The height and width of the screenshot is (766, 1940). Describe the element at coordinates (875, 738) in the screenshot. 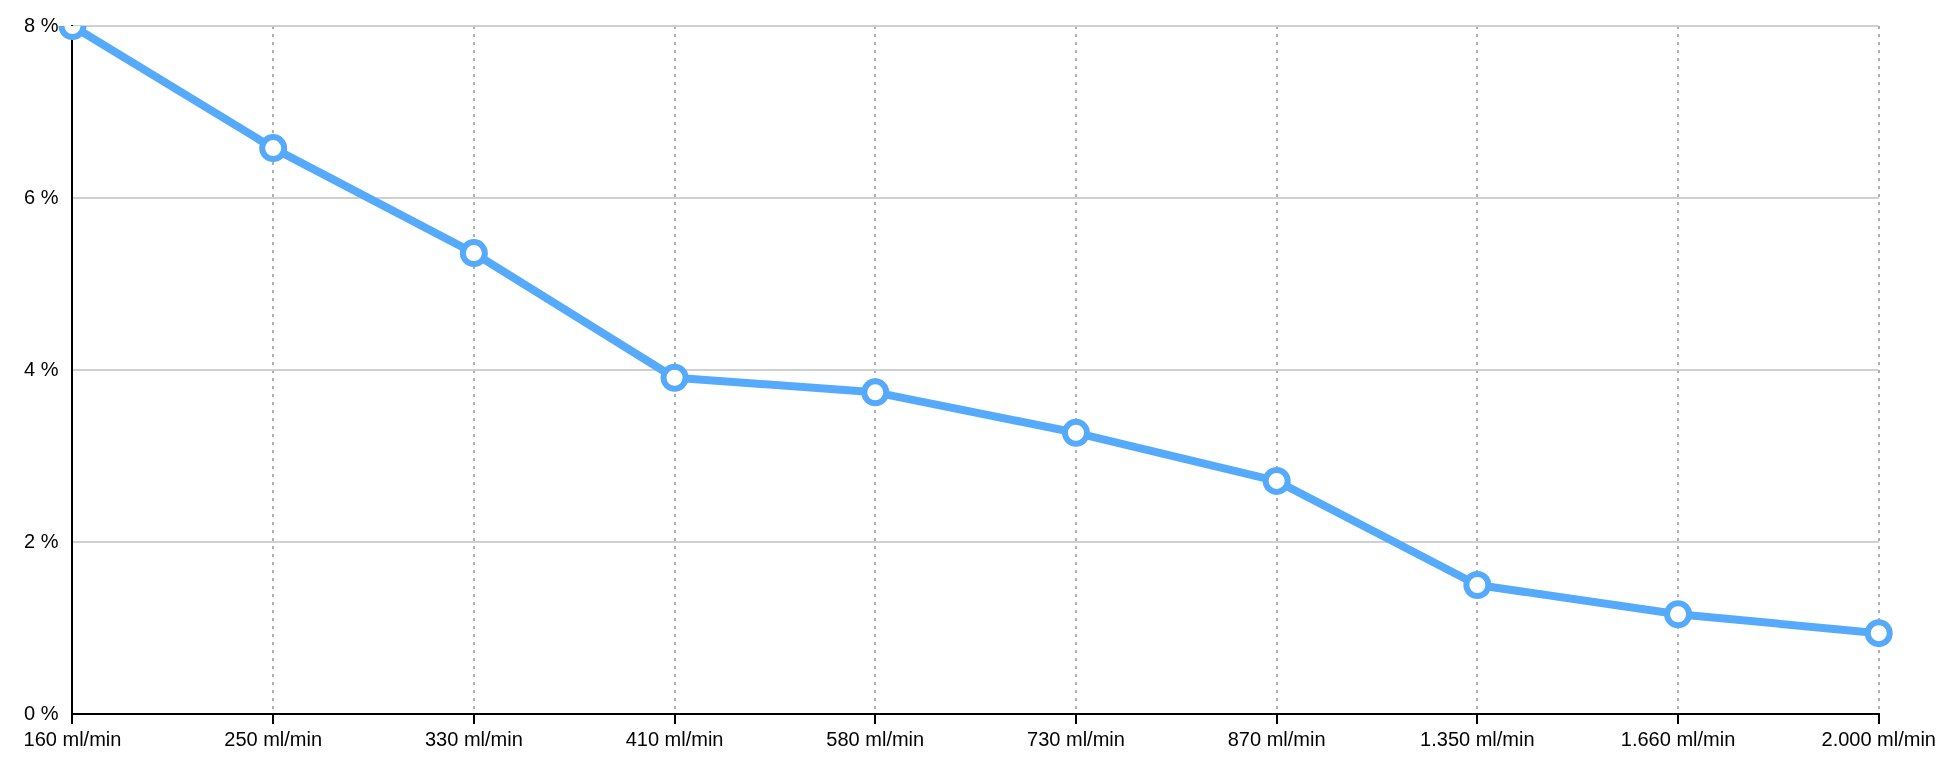

I see `x-tick-label: 580 ml/min` at that location.